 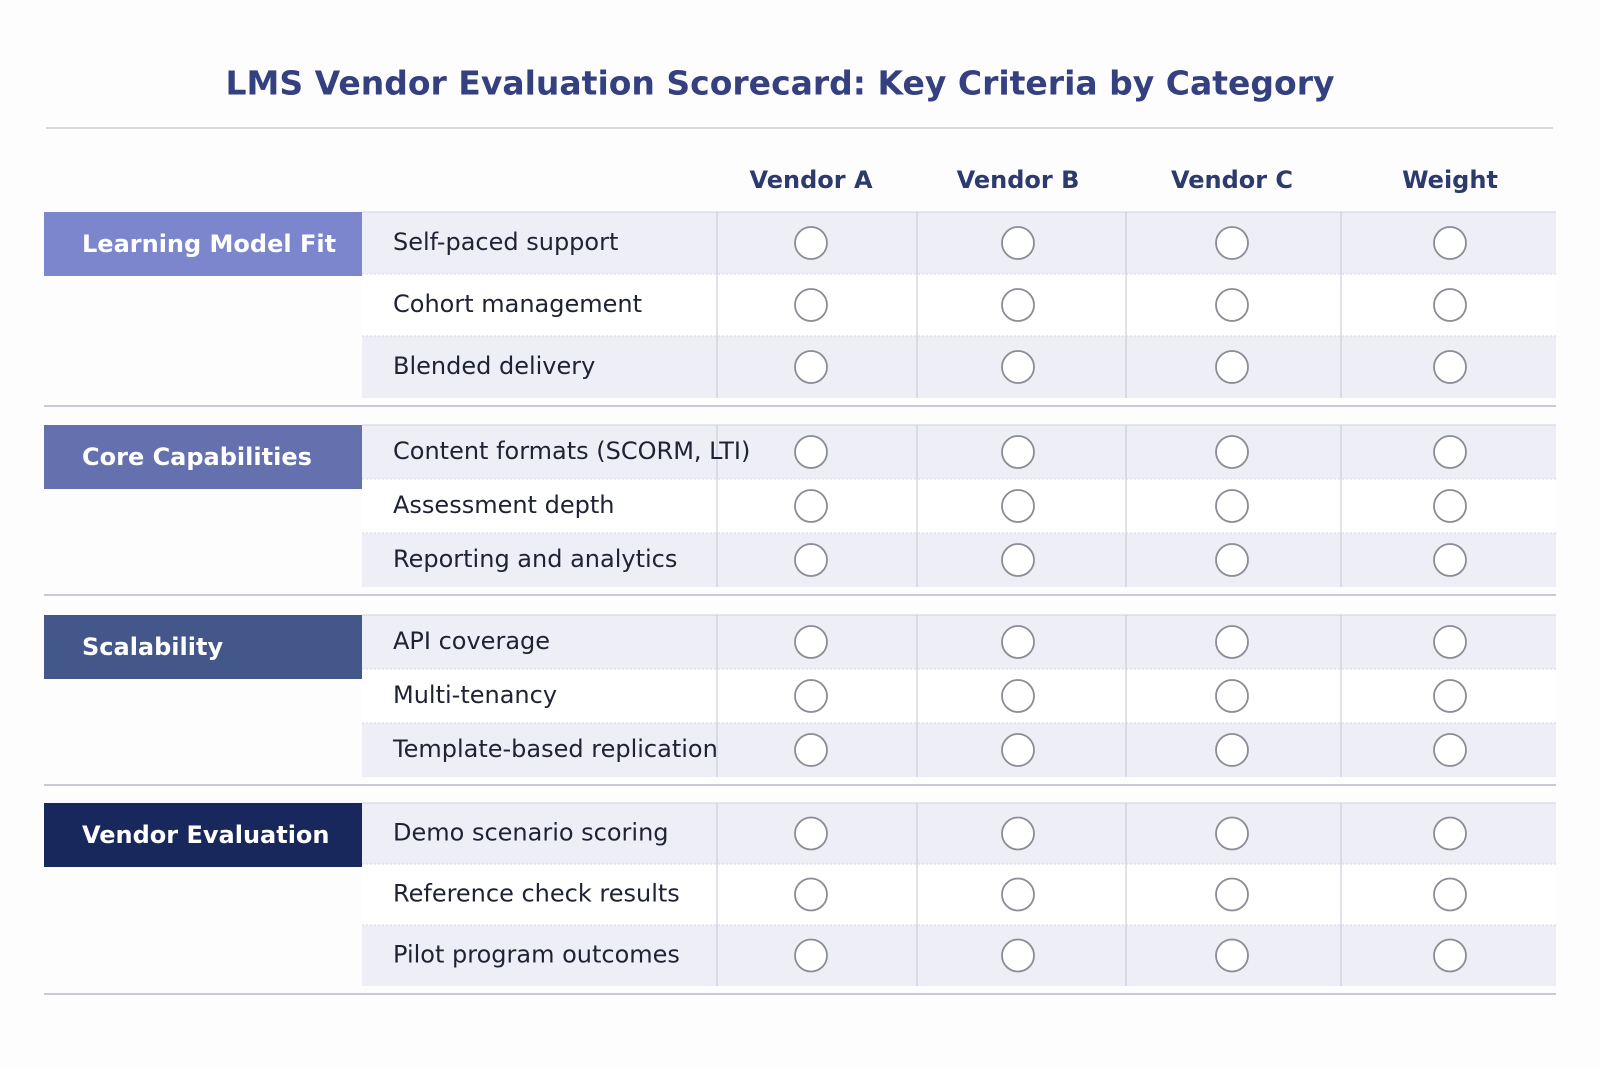 I want to click on criterion-label: Multi-tenancy, so click(x=475, y=695).